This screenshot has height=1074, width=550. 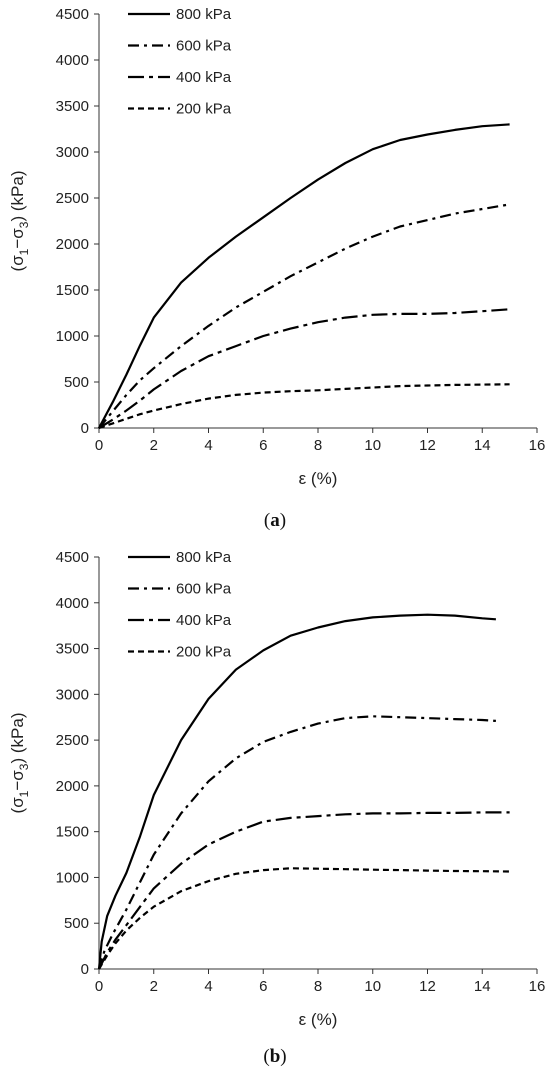 I want to click on caption-letter: a, so click(x=275, y=520).